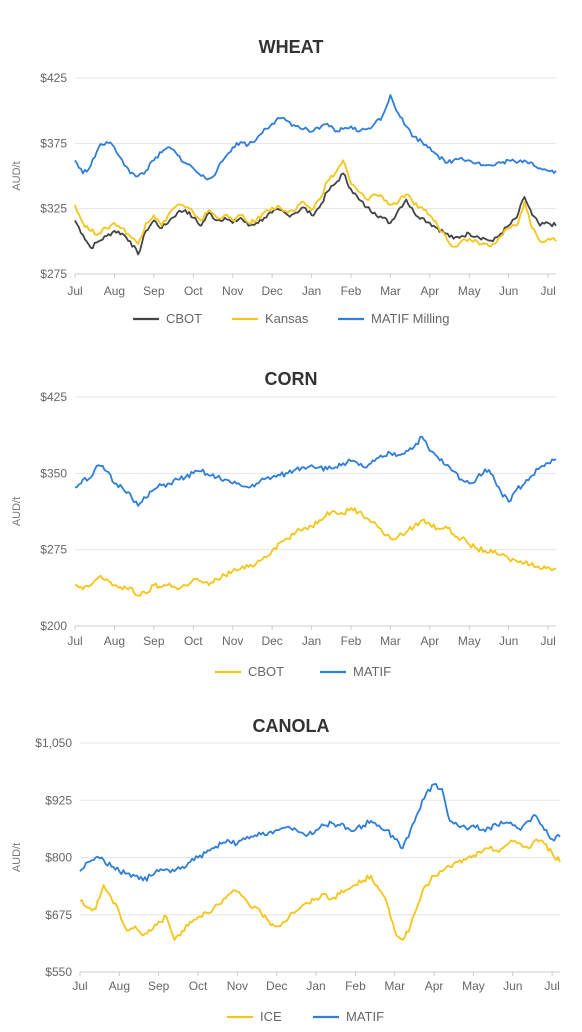 The image size is (582, 1032). I want to click on series-line-matif-milling, so click(315, 137).